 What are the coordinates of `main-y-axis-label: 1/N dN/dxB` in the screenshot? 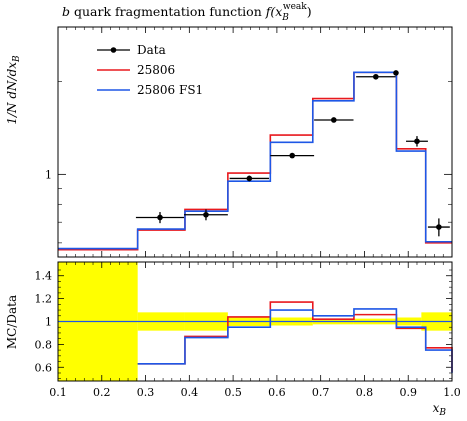 It's located at (13, 90).